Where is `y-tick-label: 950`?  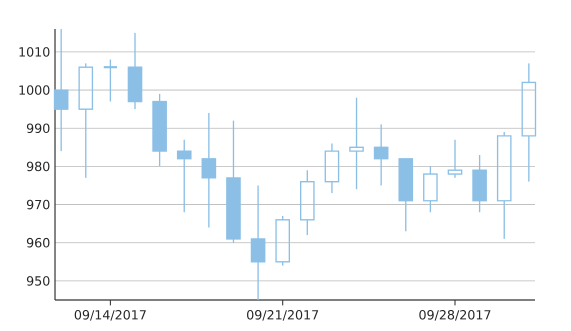
y-tick-label: 950 is located at coordinates (38, 281).